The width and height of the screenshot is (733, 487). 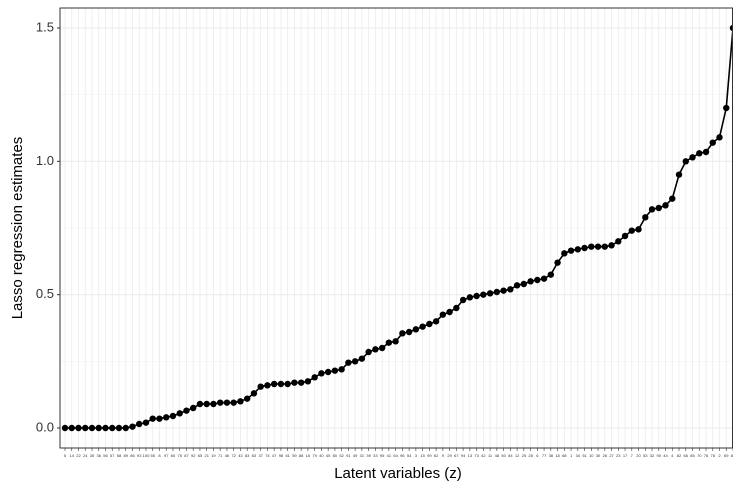 I want to click on x-tick-label: 60, so click(x=173, y=455).